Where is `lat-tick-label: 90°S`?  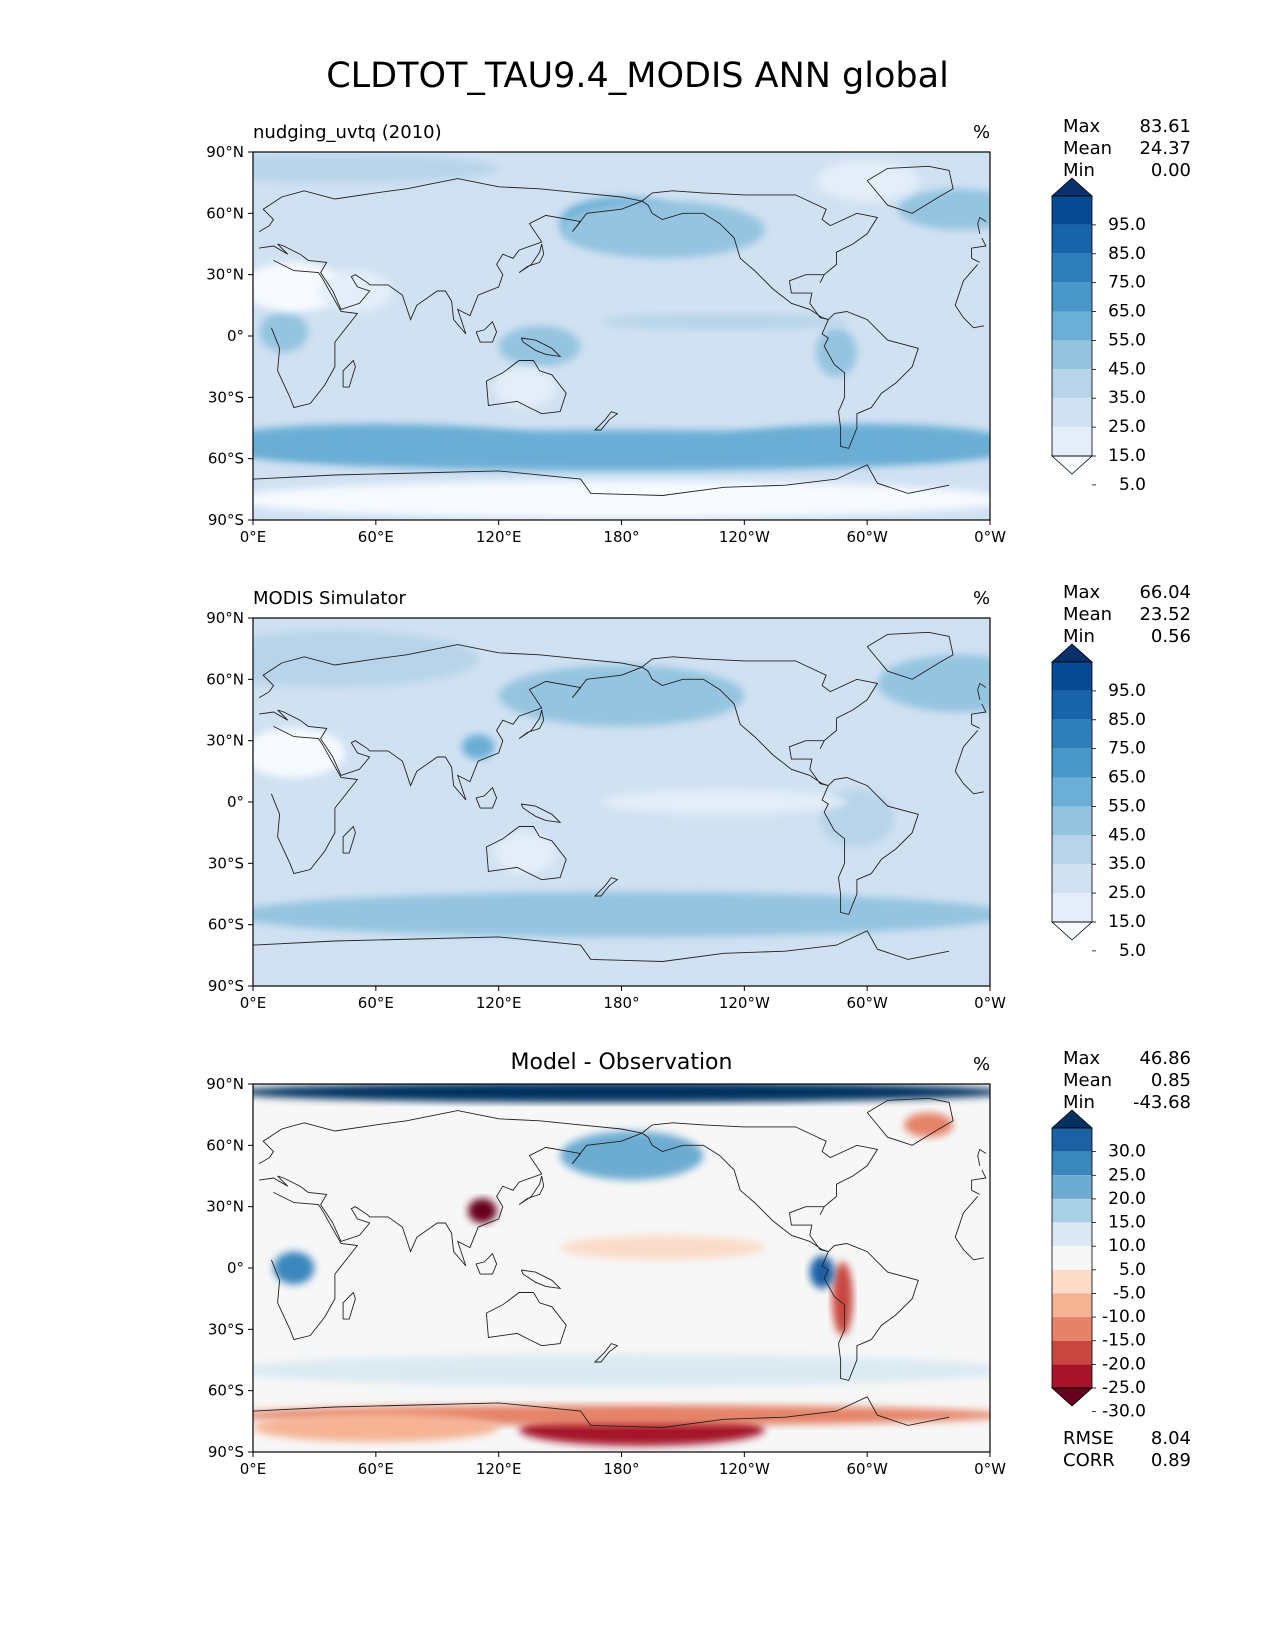 lat-tick-label: 90°S is located at coordinates (226, 1452).